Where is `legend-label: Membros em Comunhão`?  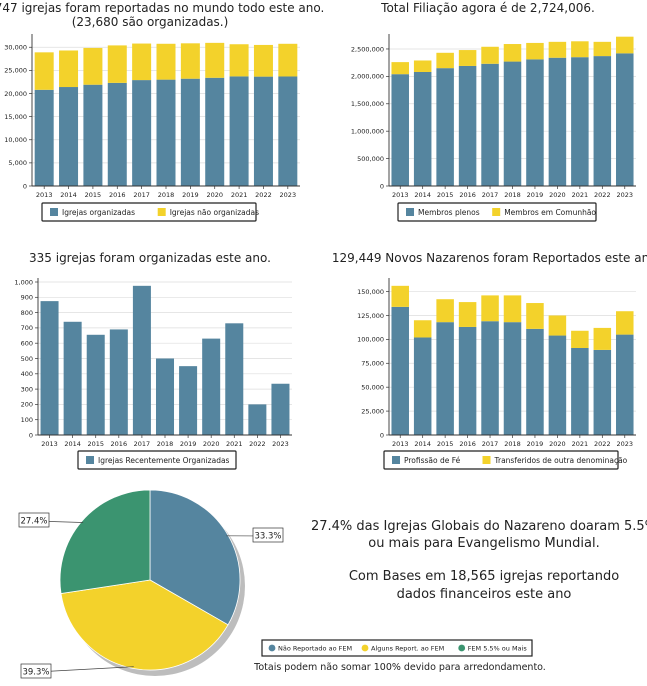
legend-label: Membros em Comunhão is located at coordinates (550, 212).